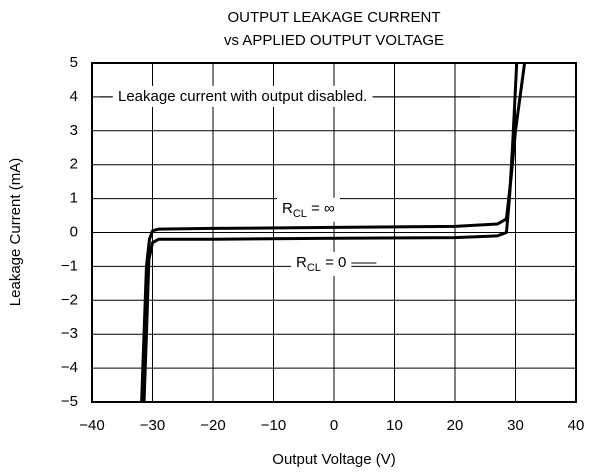 The height and width of the screenshot is (473, 594). I want to click on x-tick-label: 0, so click(334, 425).